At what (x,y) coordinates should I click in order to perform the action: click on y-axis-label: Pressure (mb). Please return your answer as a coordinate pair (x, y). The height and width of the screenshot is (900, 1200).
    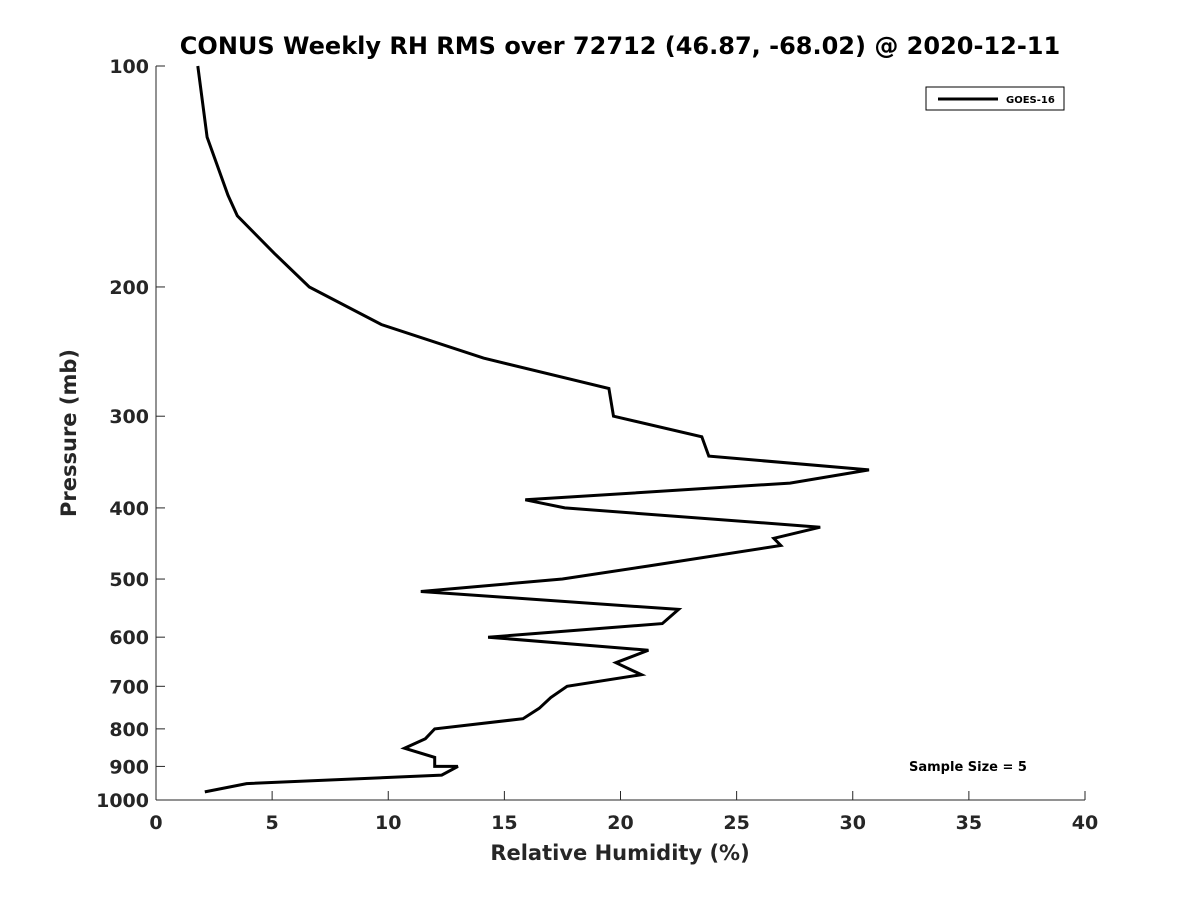
    Looking at the image, I should click on (69, 433).